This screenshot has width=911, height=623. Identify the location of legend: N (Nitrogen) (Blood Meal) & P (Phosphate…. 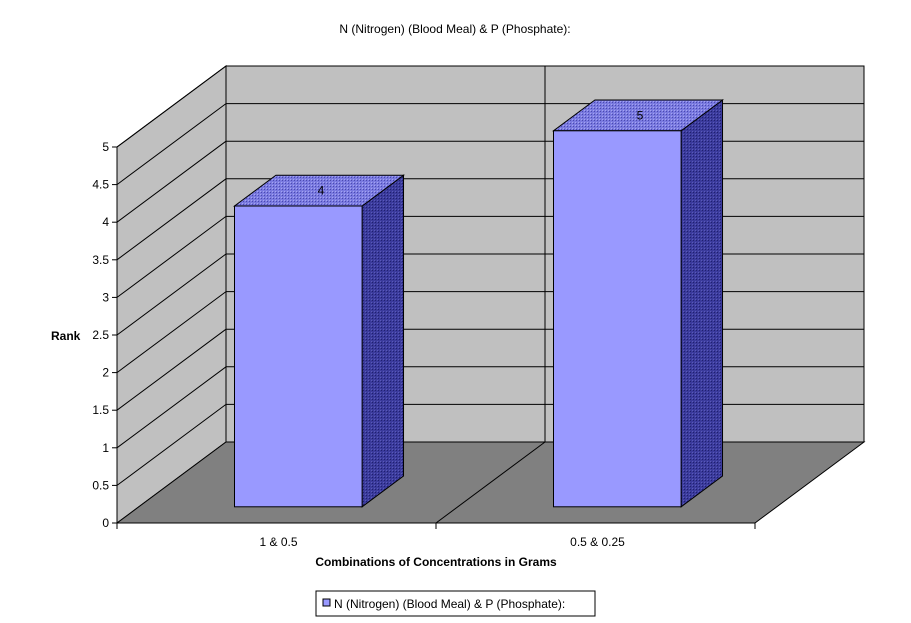
(455, 603).